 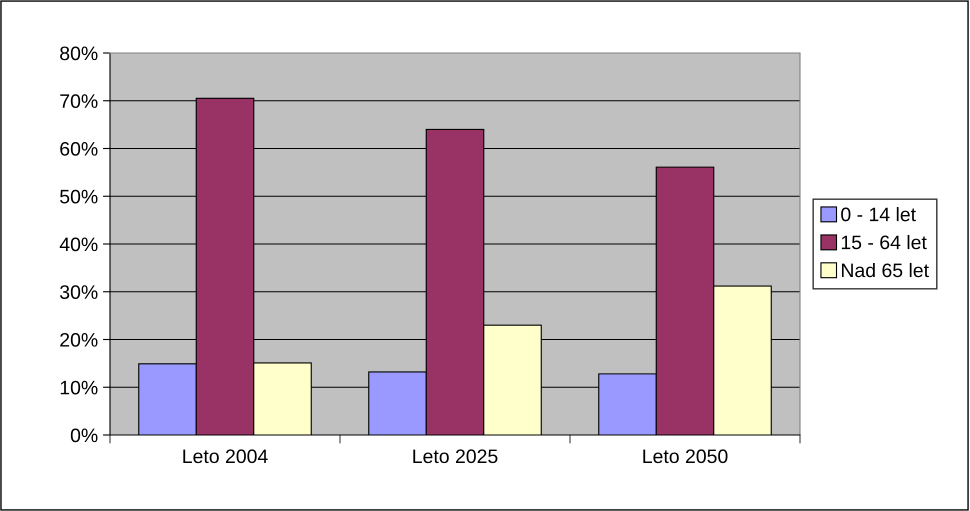 I want to click on y-tick-label: 80%, so click(x=79, y=53).